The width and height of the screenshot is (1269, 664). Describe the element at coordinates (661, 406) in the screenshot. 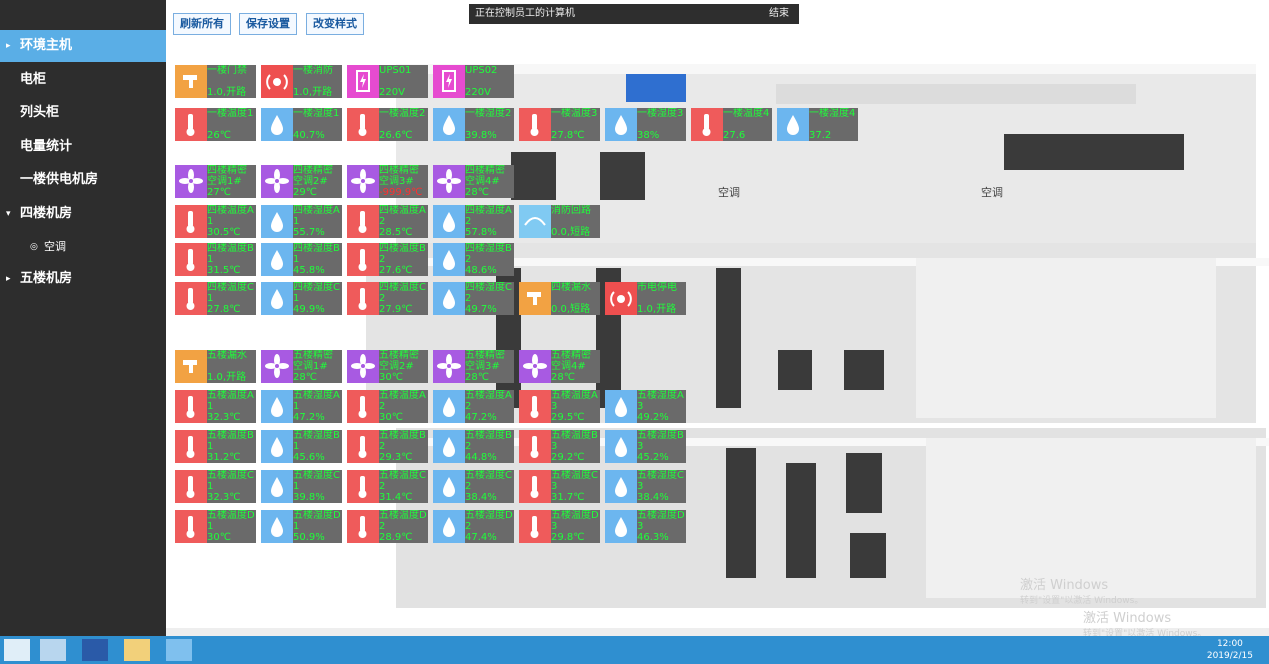

I see `sensor-body: 五楼湿度A3 49.2%` at that location.